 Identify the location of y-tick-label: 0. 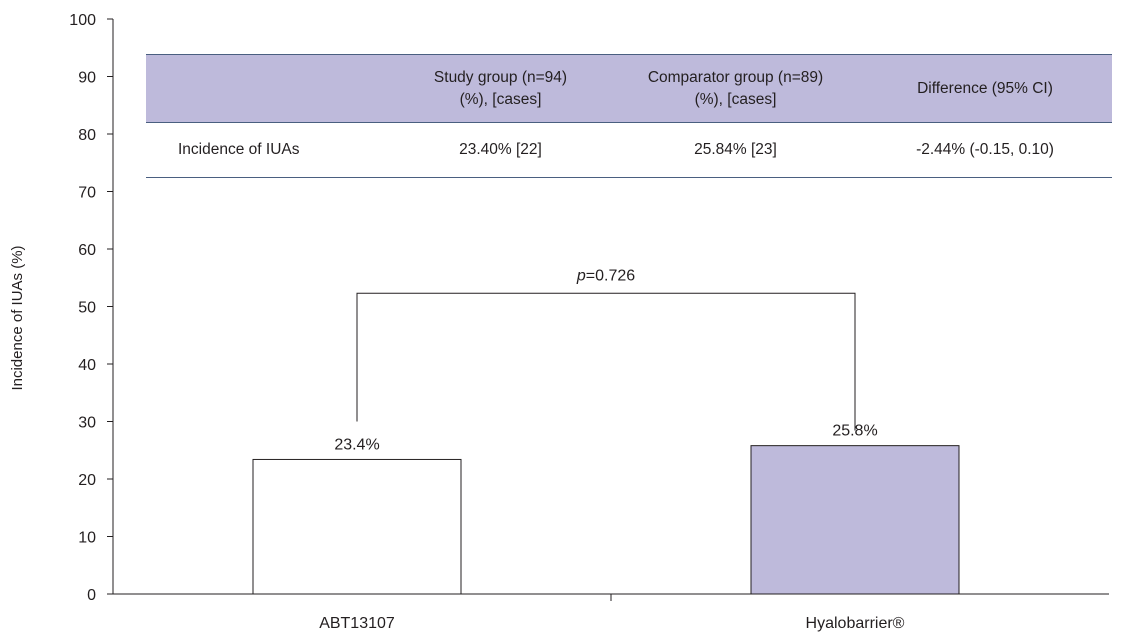
(91, 595).